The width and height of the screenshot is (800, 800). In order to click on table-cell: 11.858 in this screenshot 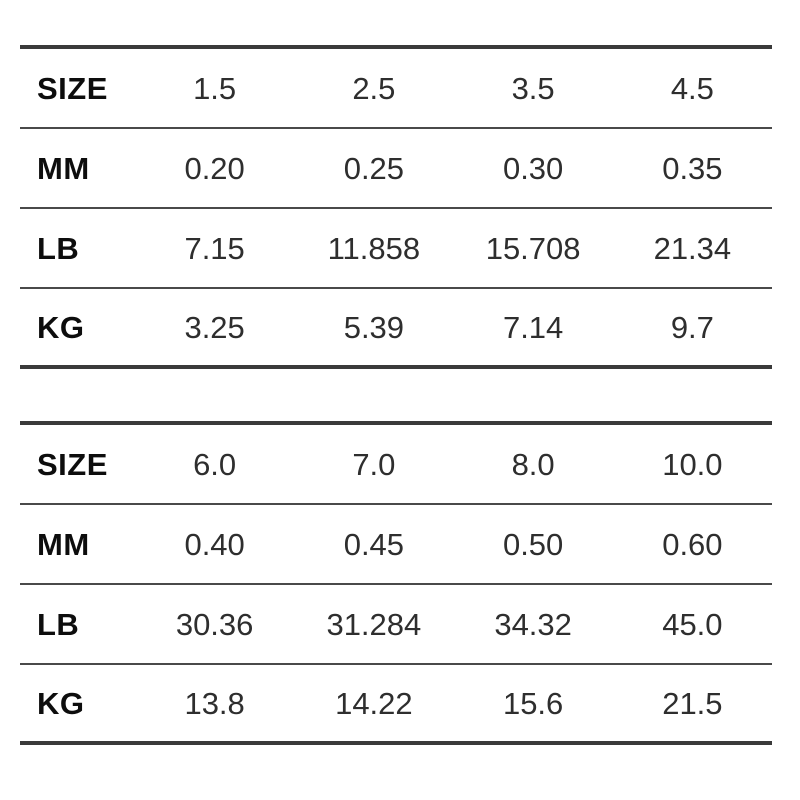, I will do `click(374, 248)`.